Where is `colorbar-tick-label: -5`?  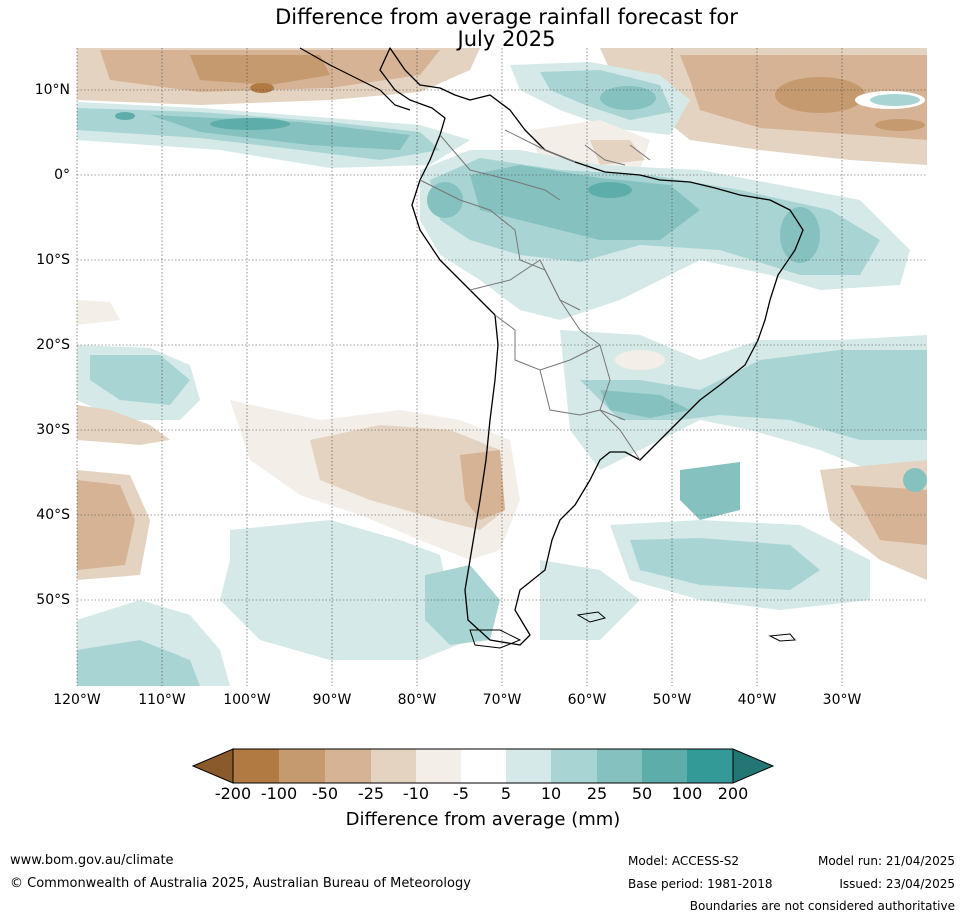
colorbar-tick-label: -5 is located at coordinates (461, 793).